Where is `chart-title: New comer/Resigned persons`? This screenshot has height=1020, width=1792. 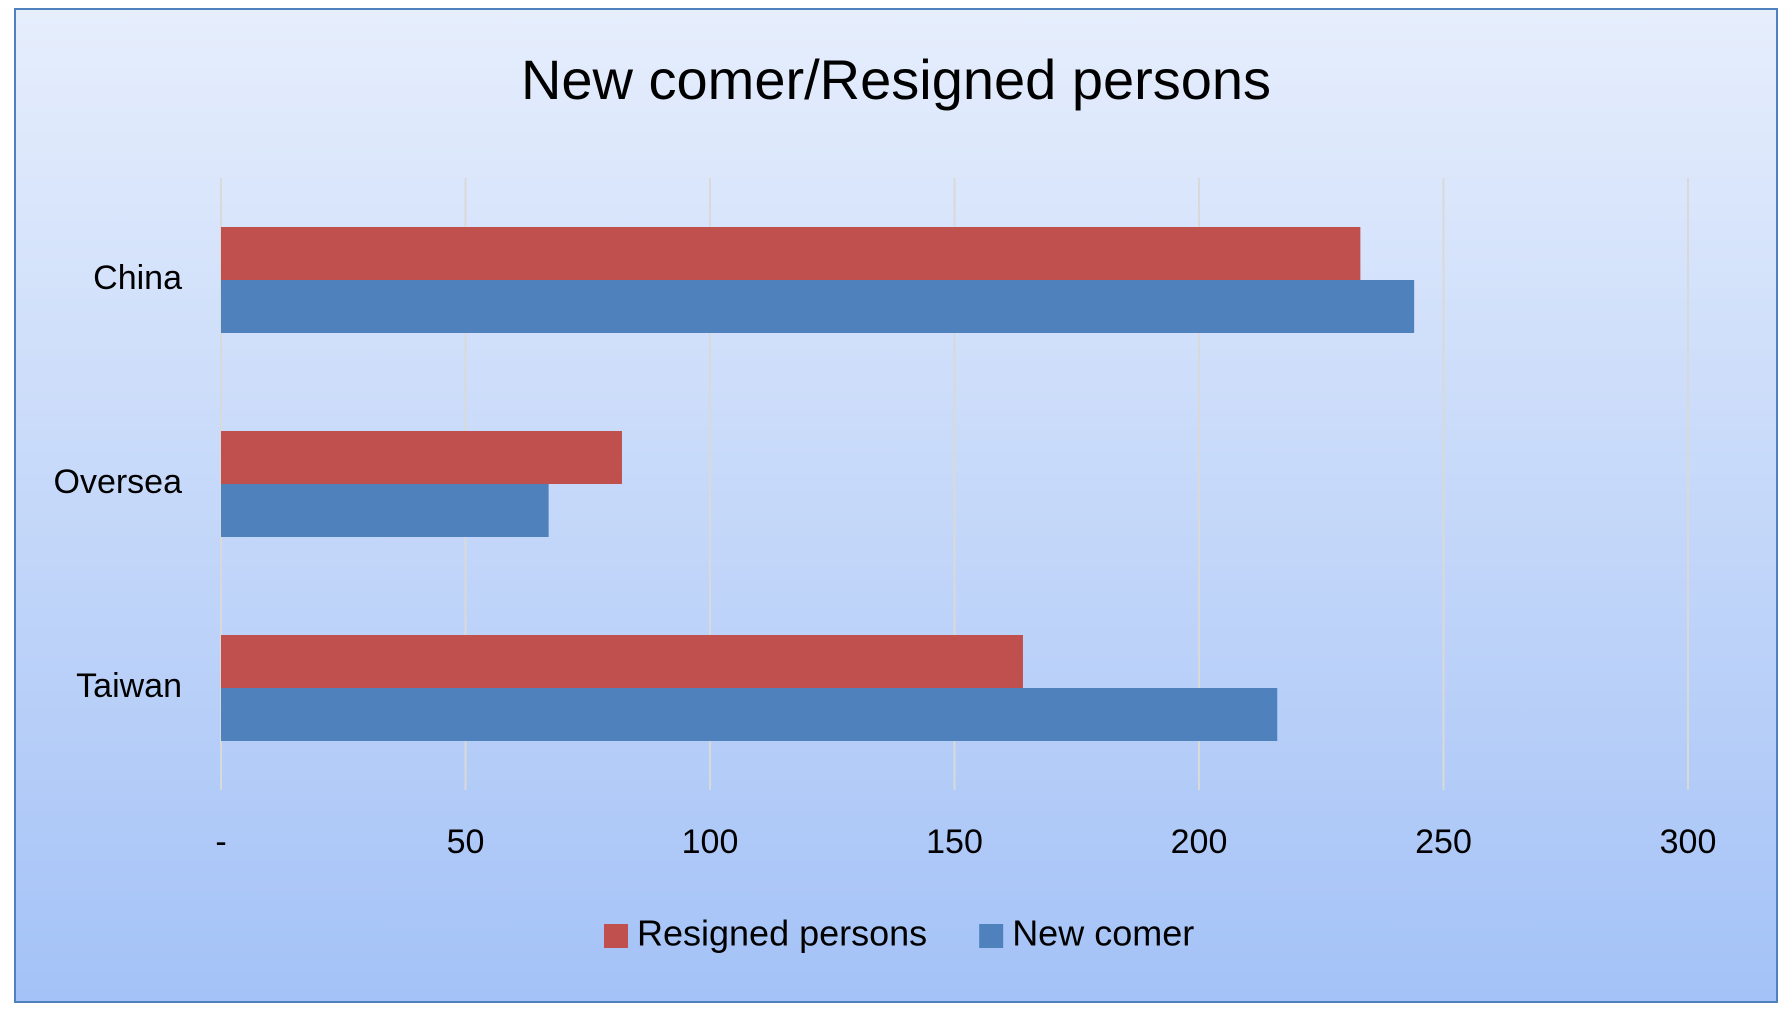
chart-title: New comer/Resigned persons is located at coordinates (896, 79).